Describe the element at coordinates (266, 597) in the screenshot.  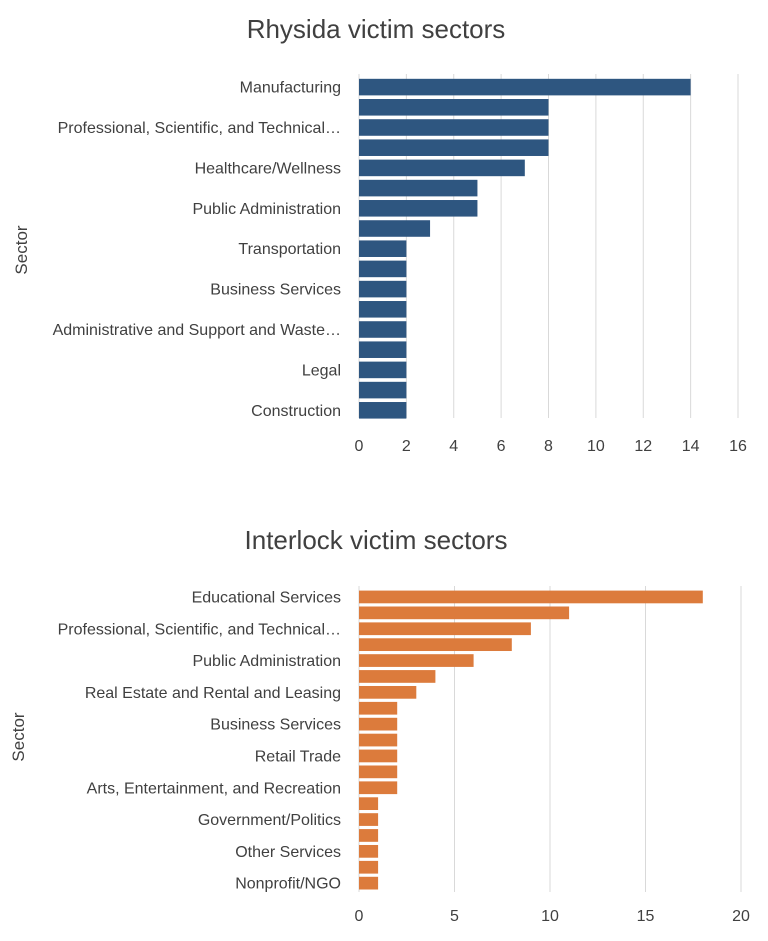
I see `category-label: Educational Services` at that location.